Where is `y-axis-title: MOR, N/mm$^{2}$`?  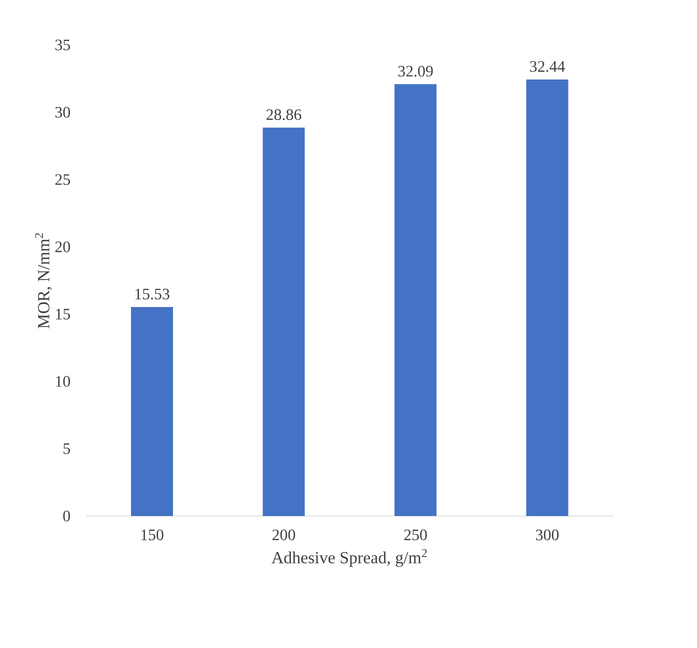 y-axis-title: MOR, N/mm$^{2}$ is located at coordinates (43, 280).